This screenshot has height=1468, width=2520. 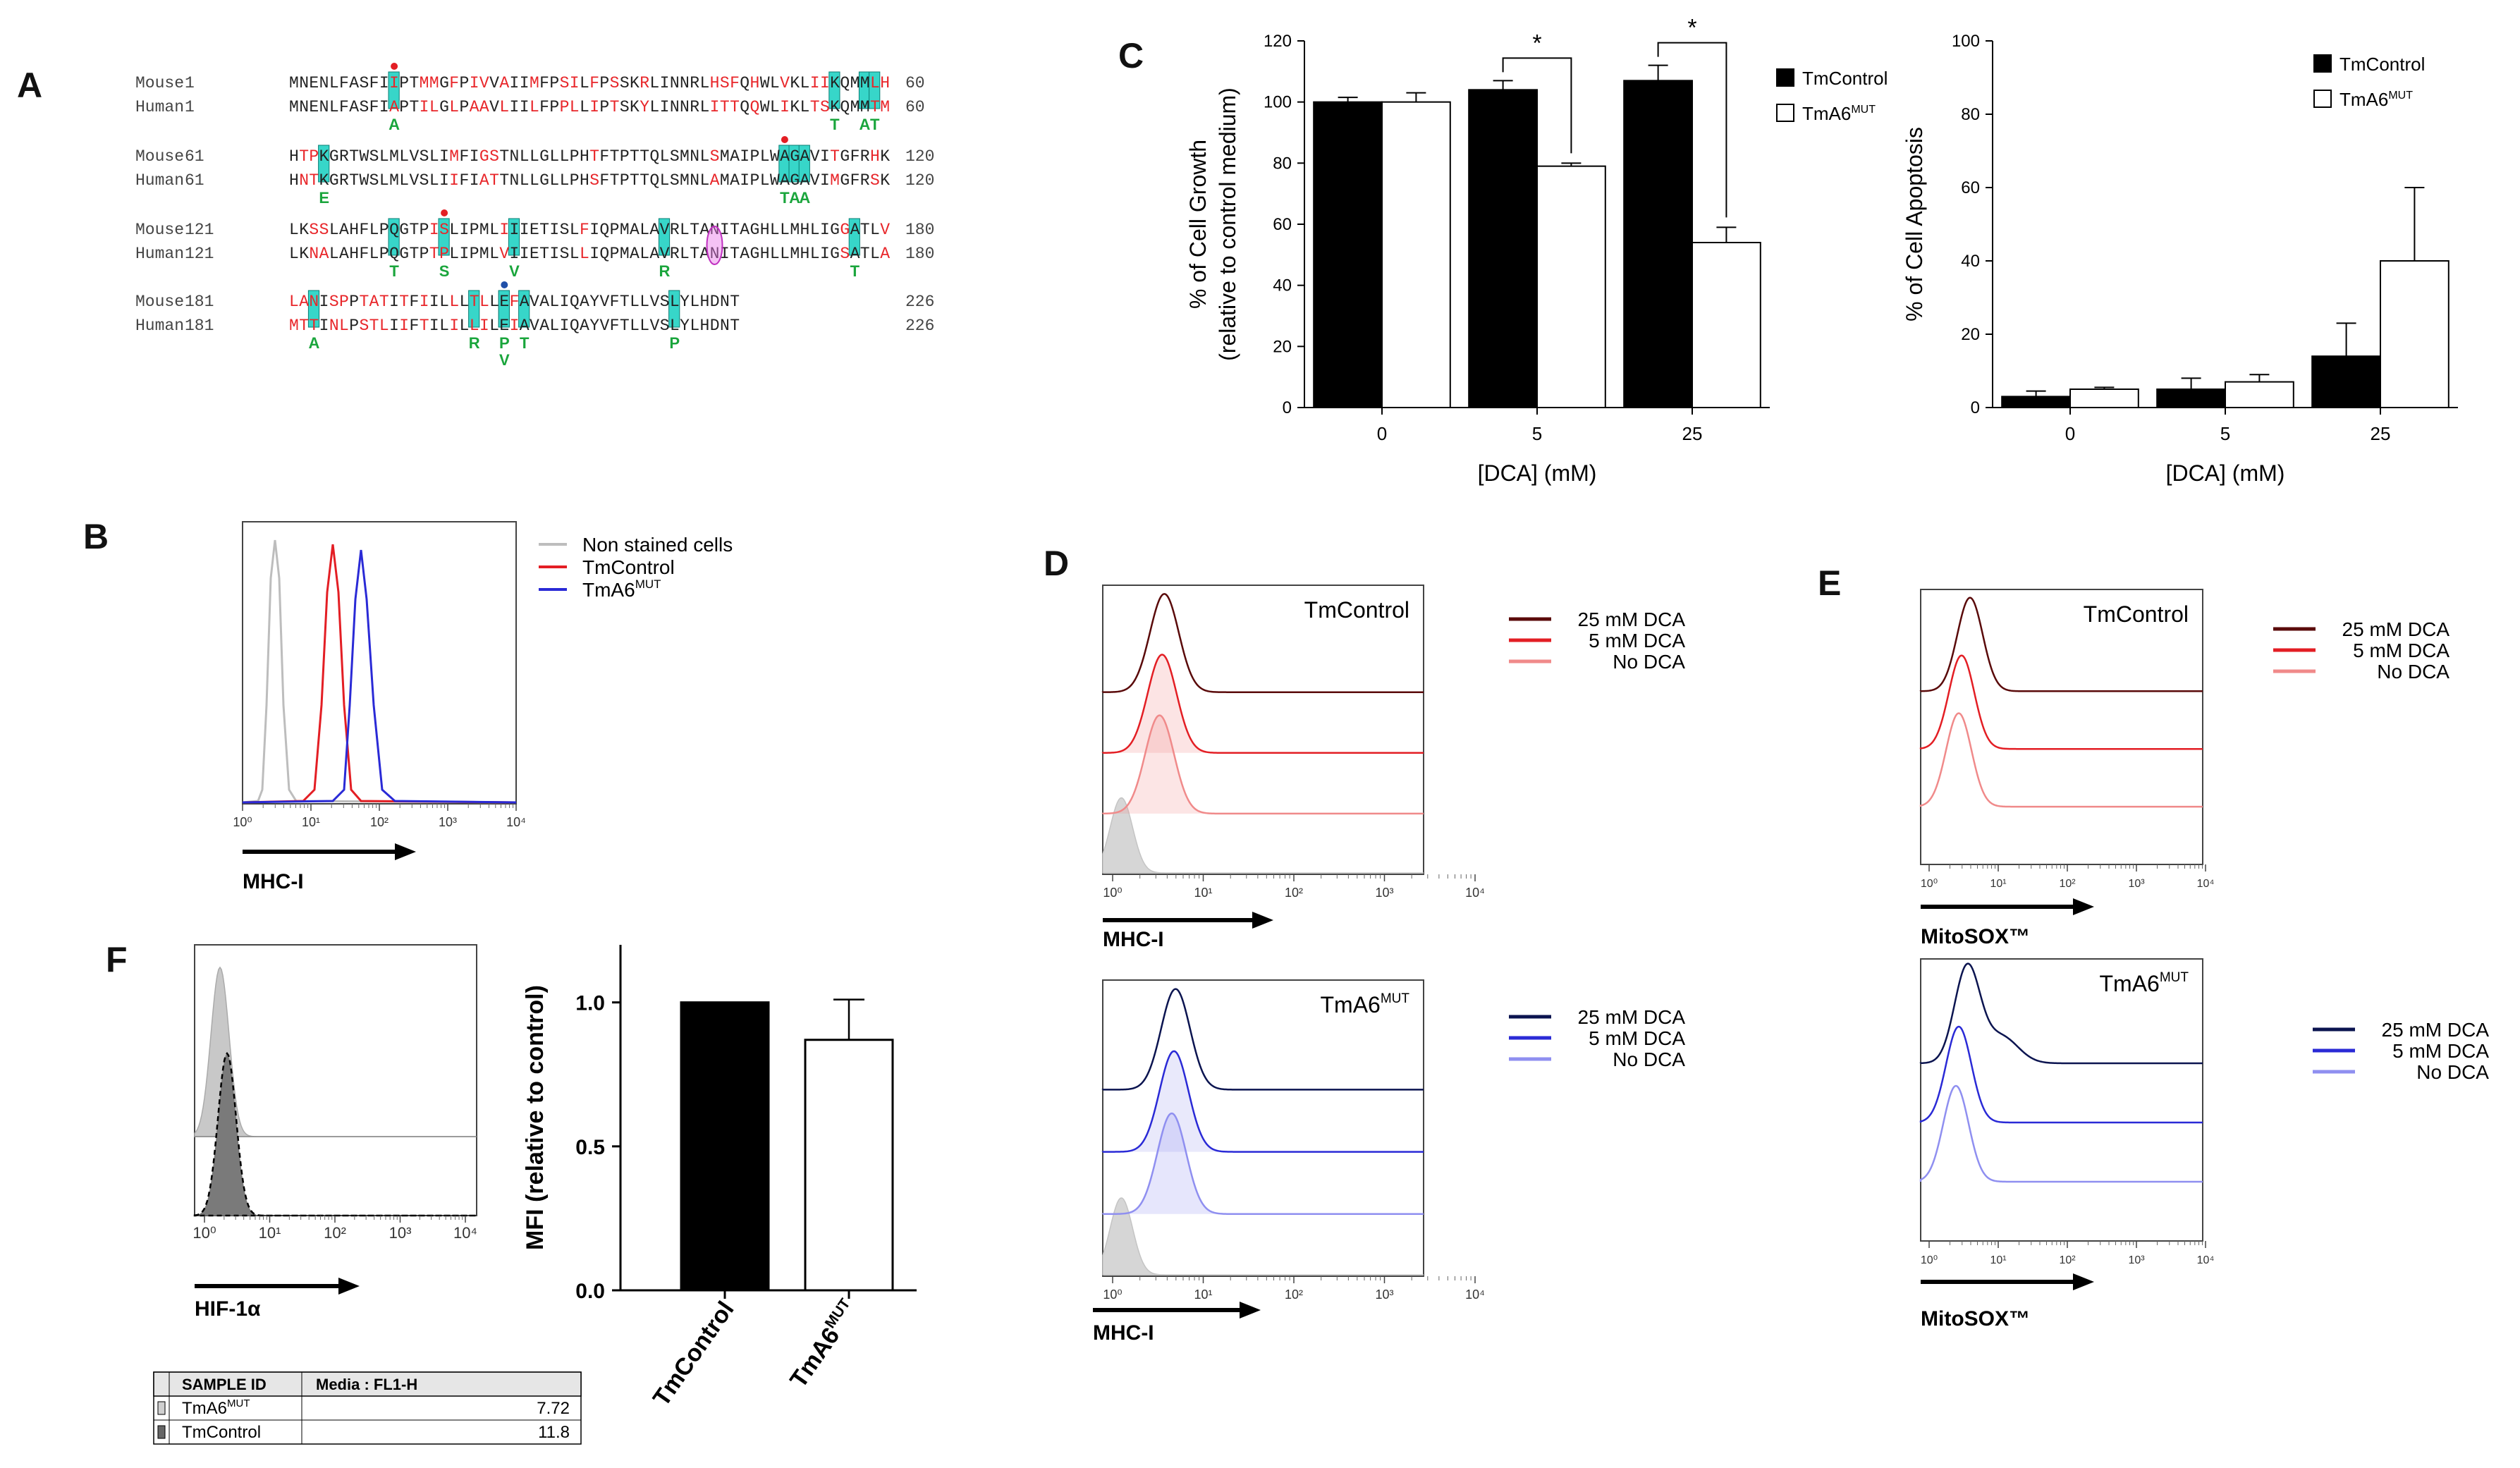 I want to click on panel-c-label: C, so click(x=1131, y=55).